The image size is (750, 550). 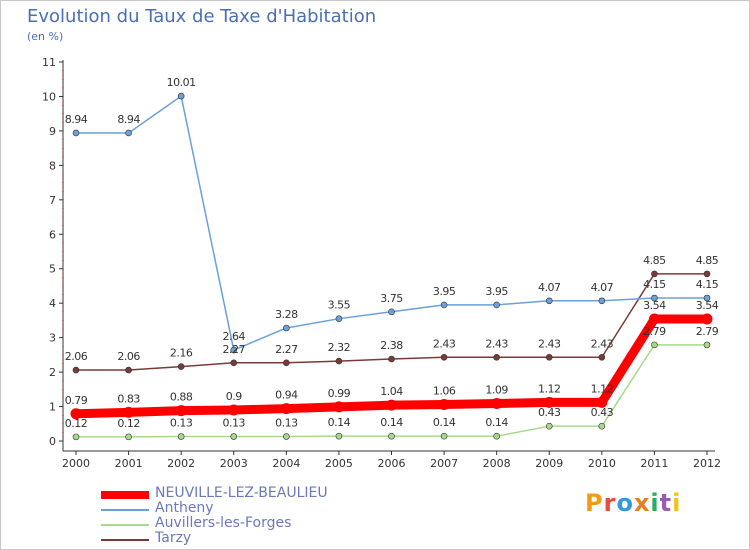 What do you see at coordinates (391, 391) in the screenshot?
I see `data-label: 1.04` at bounding box center [391, 391].